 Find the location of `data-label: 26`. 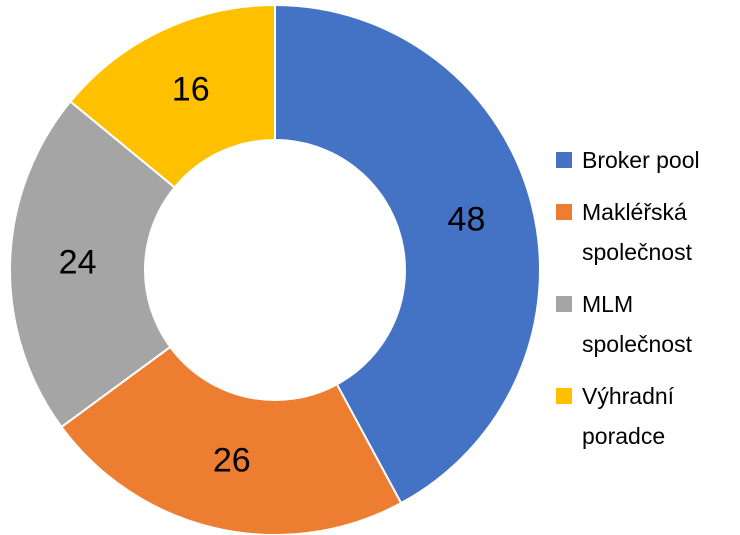

data-label: 26 is located at coordinates (232, 461).